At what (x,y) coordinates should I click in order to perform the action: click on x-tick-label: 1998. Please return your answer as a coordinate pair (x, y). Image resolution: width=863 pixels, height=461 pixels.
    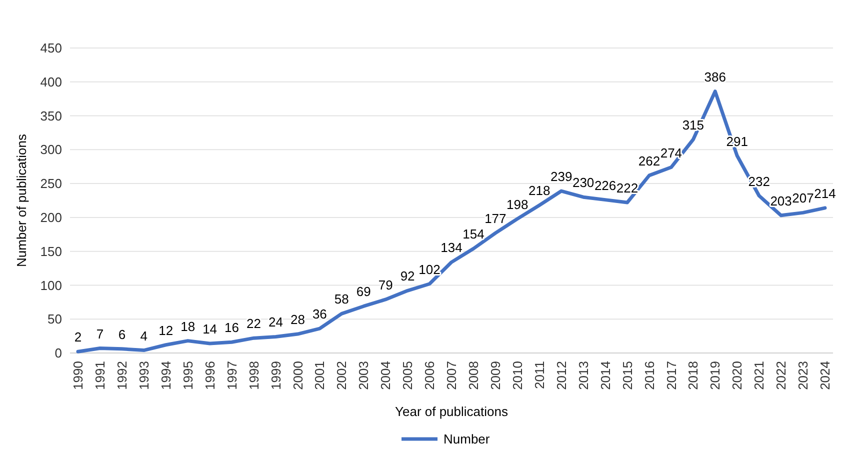
    Looking at the image, I should click on (254, 375).